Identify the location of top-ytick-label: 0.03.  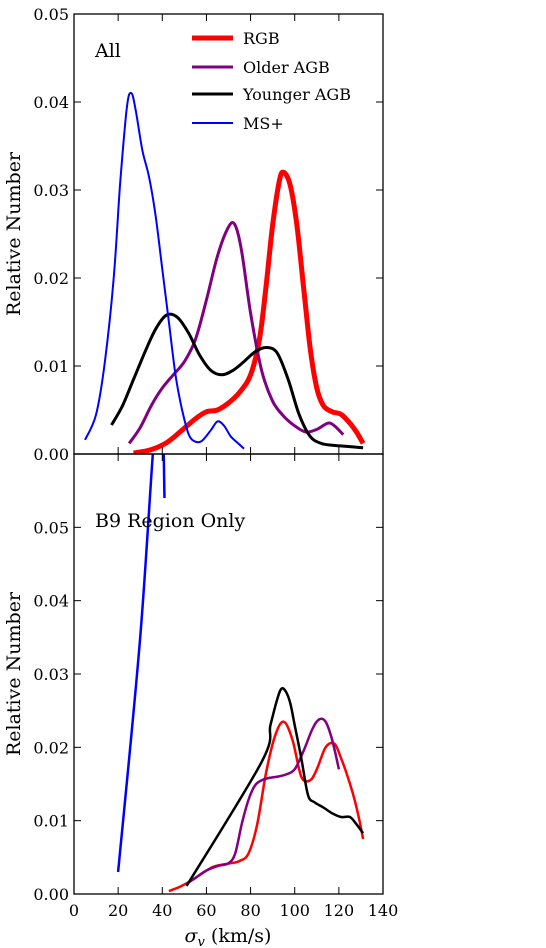
(51, 190).